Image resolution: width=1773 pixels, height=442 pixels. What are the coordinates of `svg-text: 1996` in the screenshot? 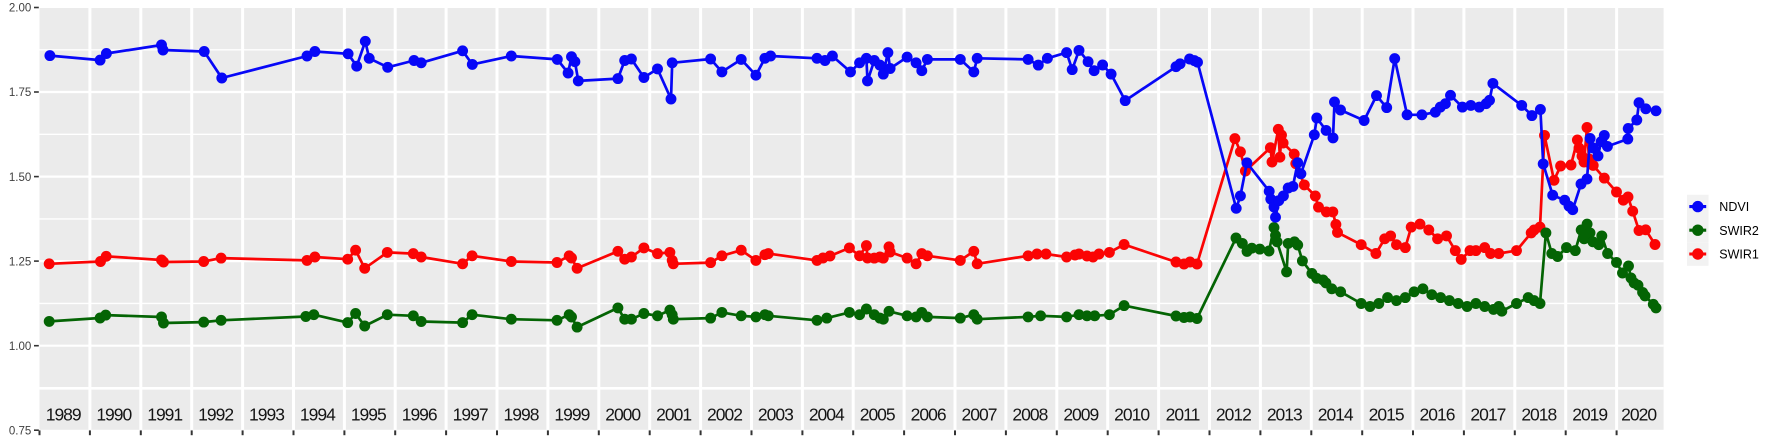 It's located at (419, 415).